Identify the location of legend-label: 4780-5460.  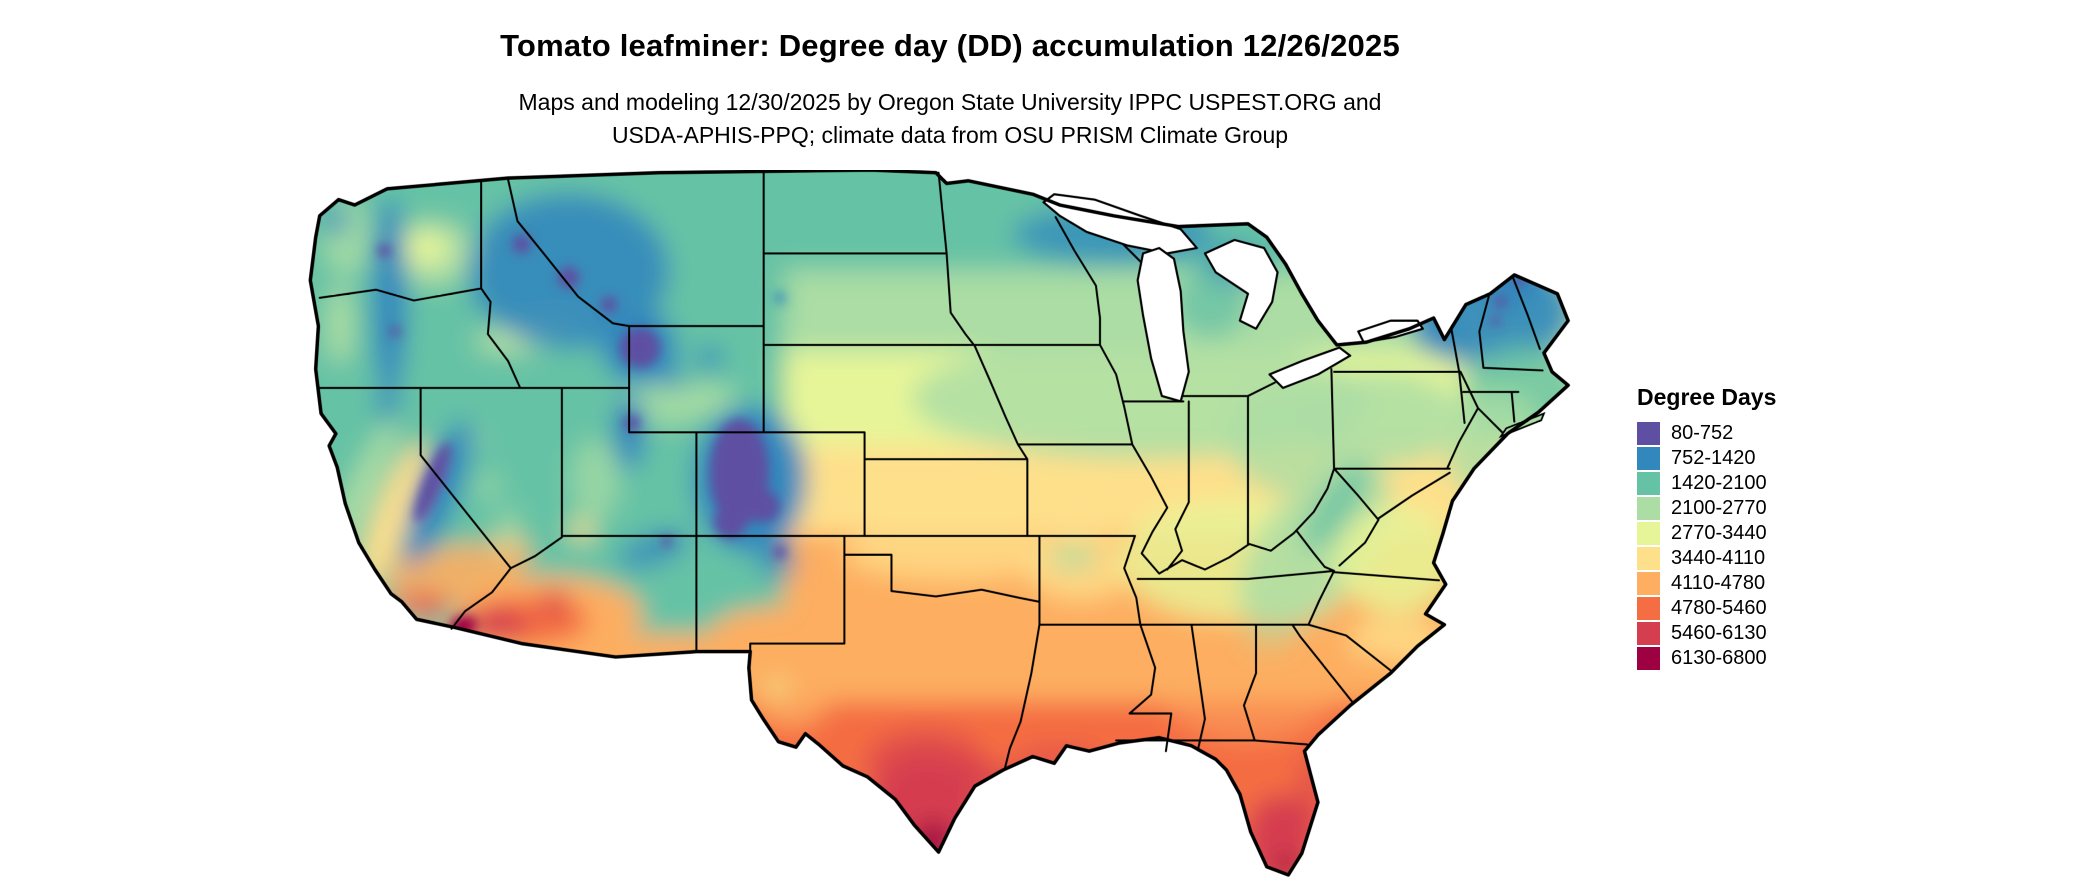
(1719, 608).